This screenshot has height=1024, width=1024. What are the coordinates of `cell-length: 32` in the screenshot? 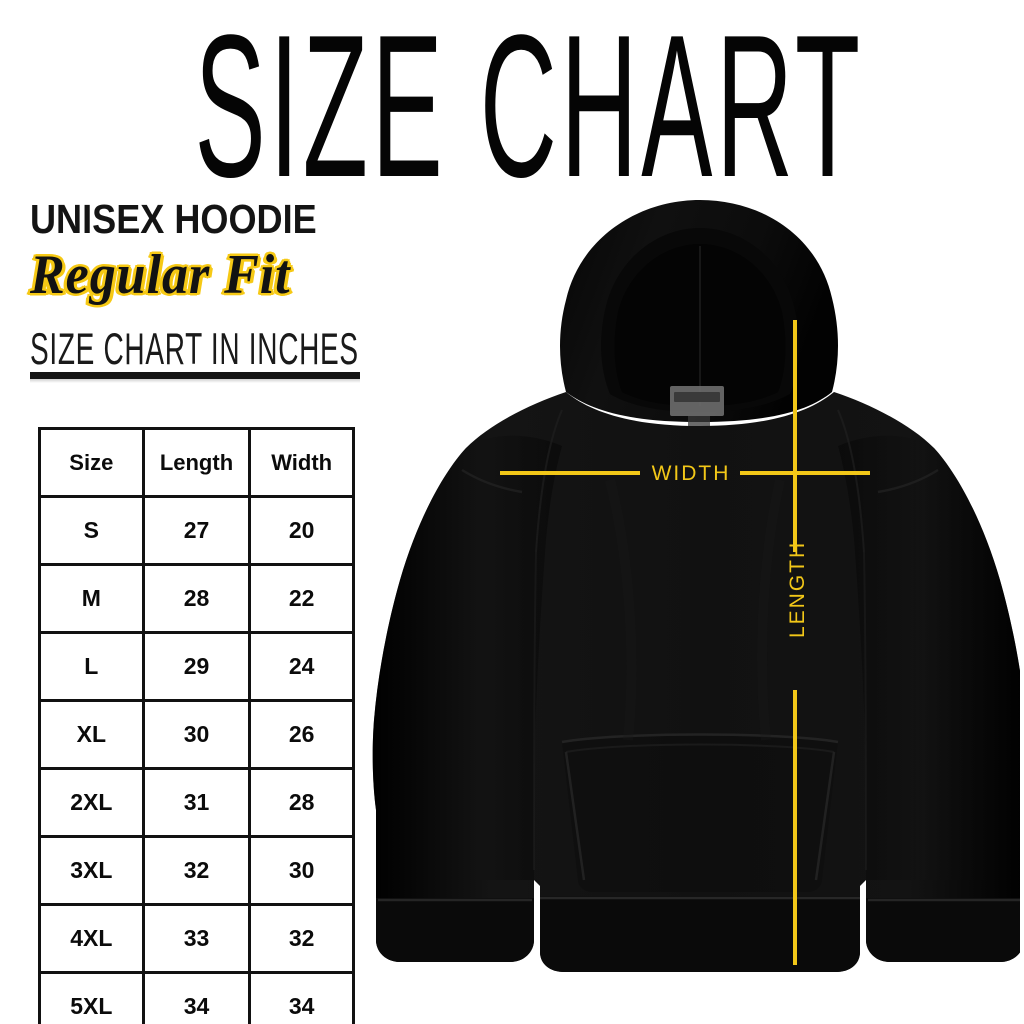 It's located at (196, 870).